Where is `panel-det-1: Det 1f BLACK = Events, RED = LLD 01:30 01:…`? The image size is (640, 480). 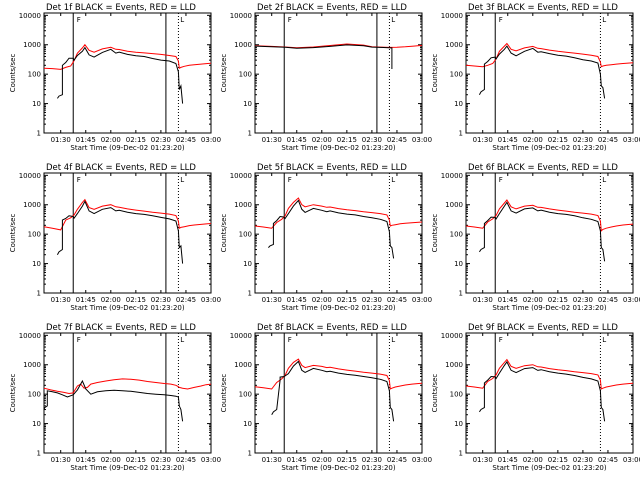 panel-det-1: Det 1f BLACK = Events, RED = LLD 01:30 01:… is located at coordinates (115, 77).